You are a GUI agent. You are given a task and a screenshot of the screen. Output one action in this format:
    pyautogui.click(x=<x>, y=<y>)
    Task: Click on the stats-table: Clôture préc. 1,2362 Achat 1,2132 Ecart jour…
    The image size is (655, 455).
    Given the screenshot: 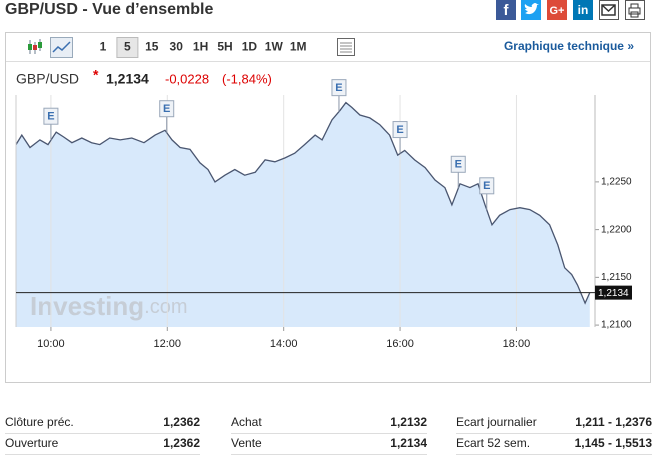 What is the action you would take?
    pyautogui.click(x=329, y=435)
    